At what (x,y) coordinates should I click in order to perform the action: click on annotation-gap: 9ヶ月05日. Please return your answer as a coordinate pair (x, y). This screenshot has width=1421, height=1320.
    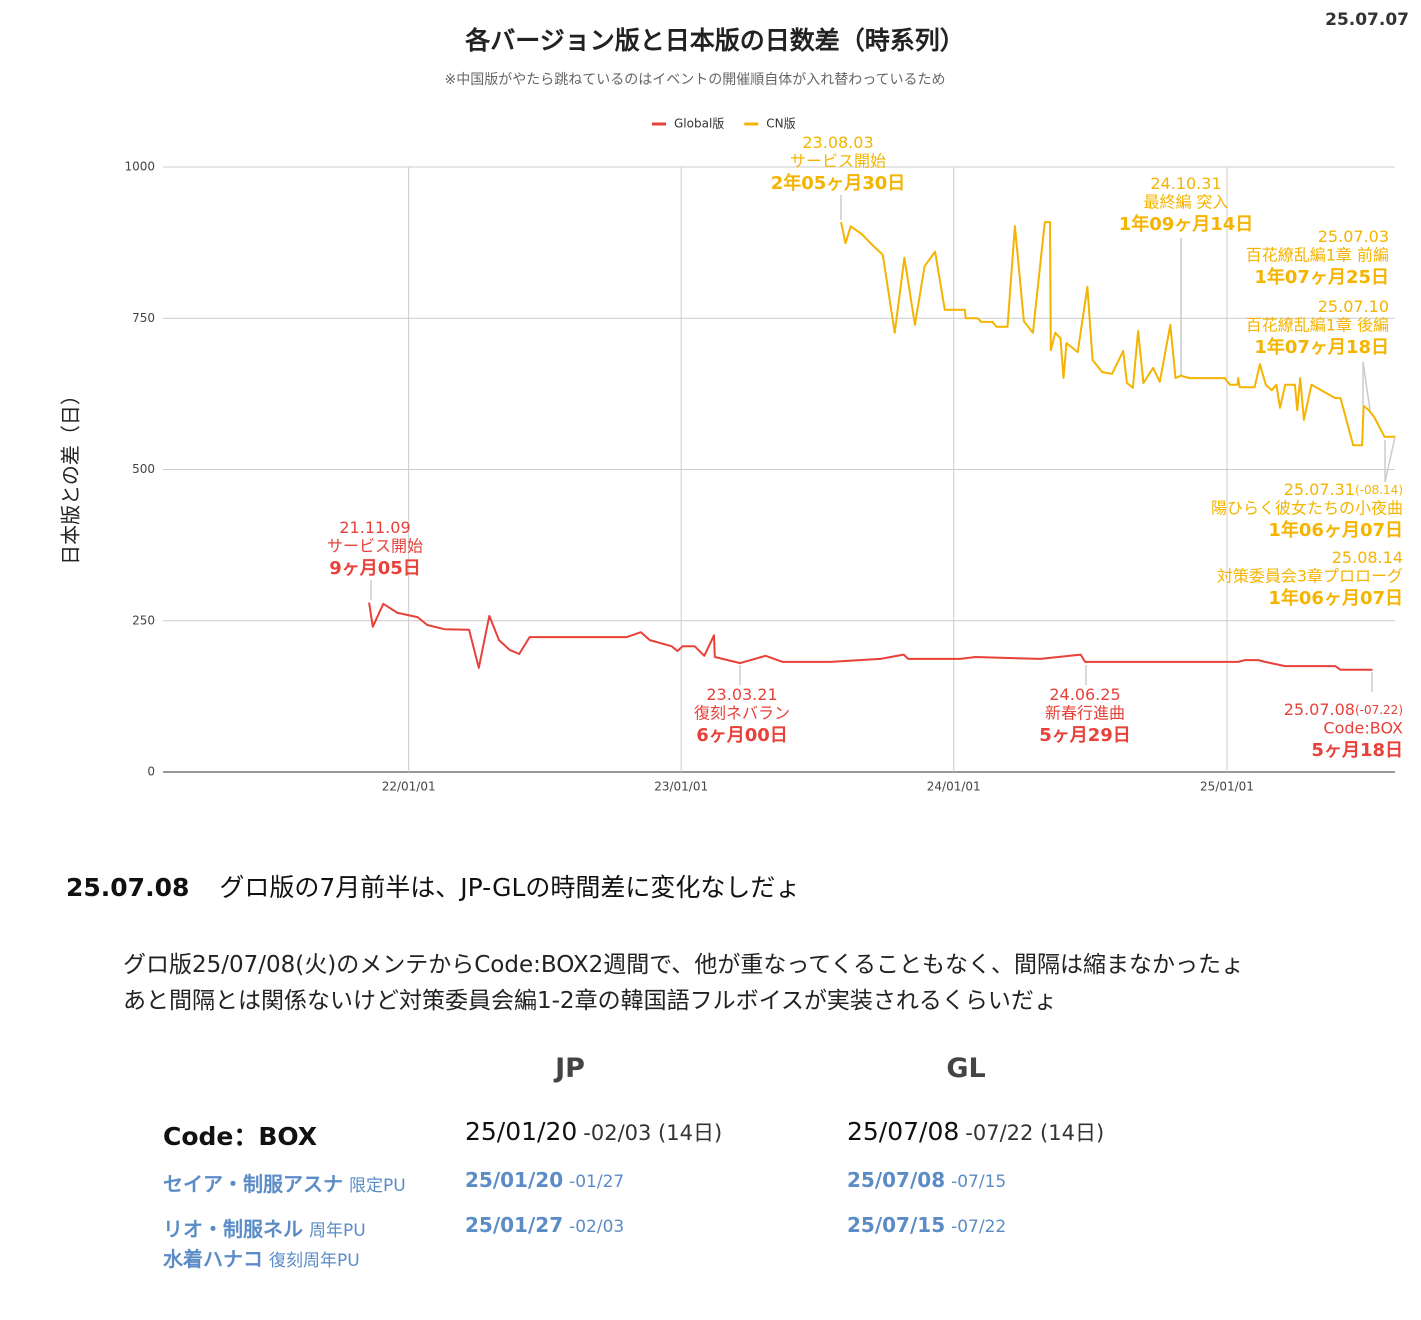
    Looking at the image, I should click on (375, 568).